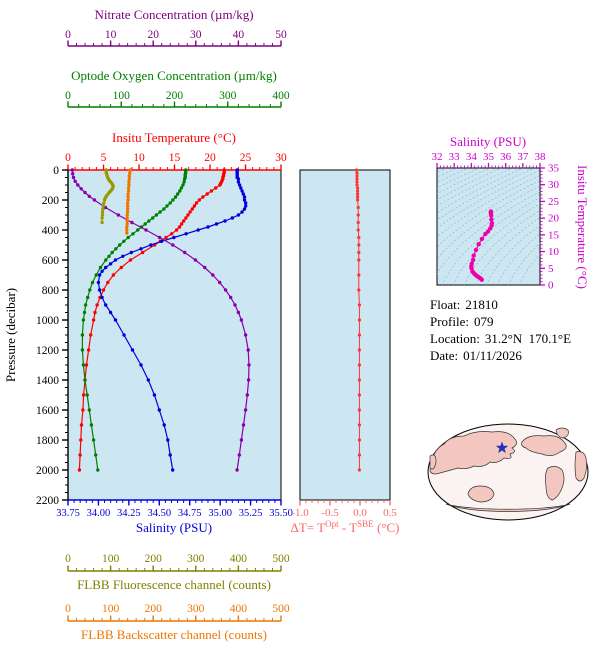 This screenshot has height=663, width=609. I want to click on float-value: 21810, so click(481, 304).